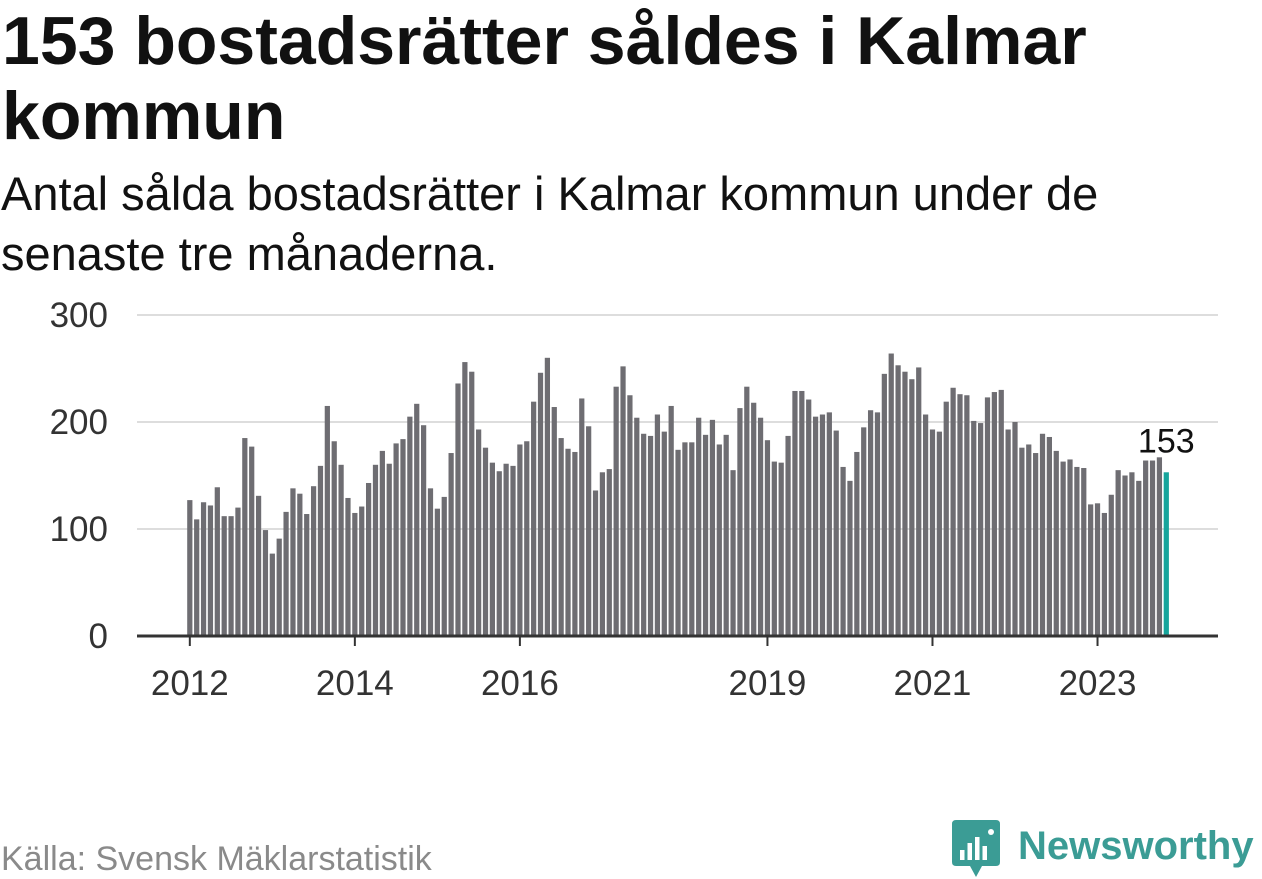 Image resolution: width=1262 pixels, height=879 pixels. Describe the element at coordinates (79, 476) in the screenshot. I see `y-axis-labels: 0 100 200 300` at that location.